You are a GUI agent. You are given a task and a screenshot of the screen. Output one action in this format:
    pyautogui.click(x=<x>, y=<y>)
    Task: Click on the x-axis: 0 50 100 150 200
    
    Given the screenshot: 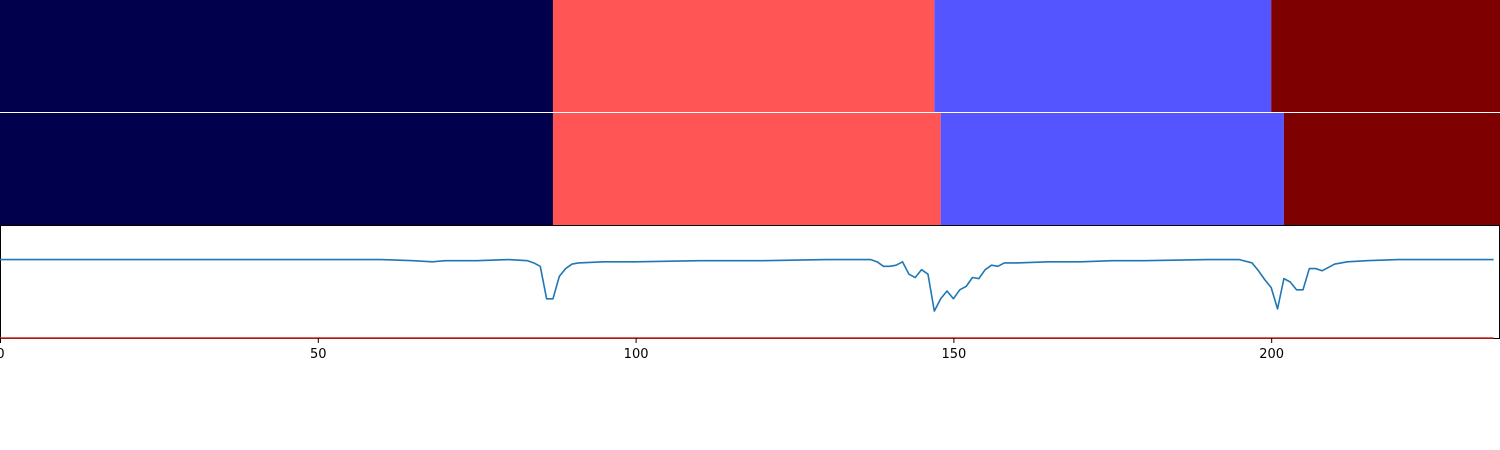 What is the action you would take?
    pyautogui.click(x=642, y=350)
    